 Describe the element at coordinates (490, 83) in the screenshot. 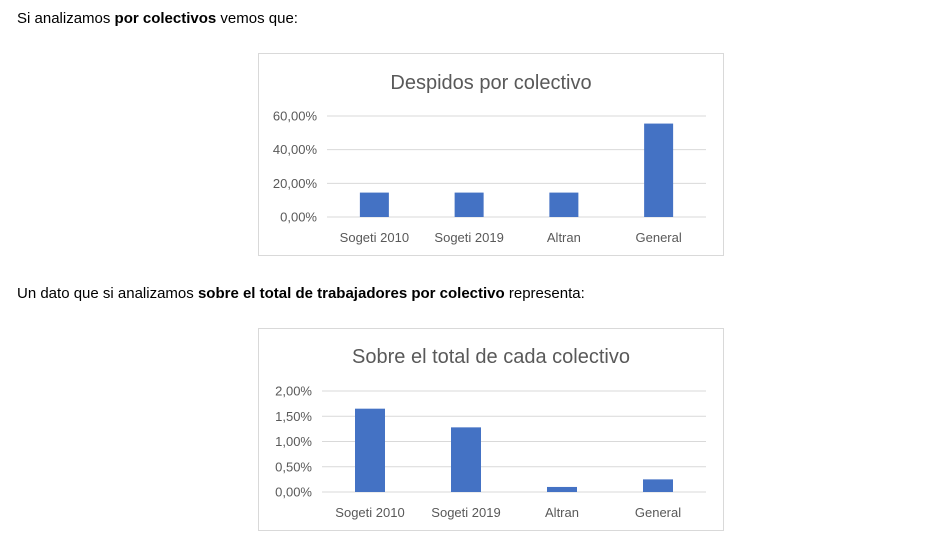

I see `chart-1-title: Despidos por colectivo` at that location.